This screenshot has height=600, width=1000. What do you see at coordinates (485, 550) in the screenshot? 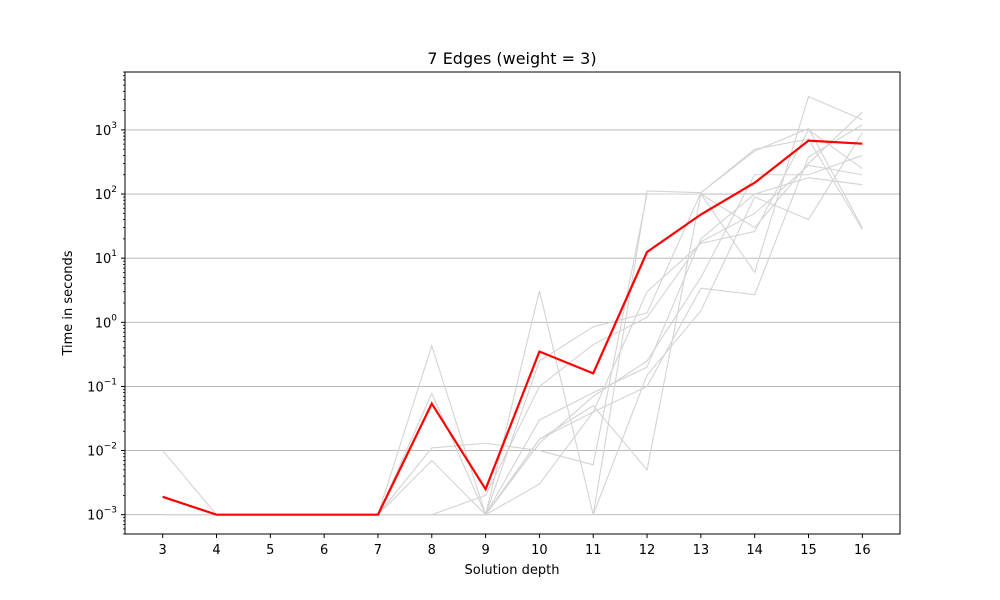
I see `x-tick-label-6: 9` at bounding box center [485, 550].